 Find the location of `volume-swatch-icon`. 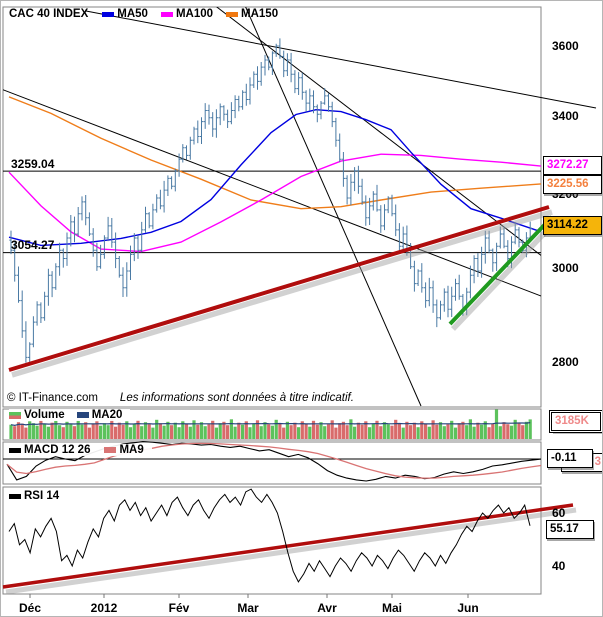

volume-swatch-icon is located at coordinates (15, 415).